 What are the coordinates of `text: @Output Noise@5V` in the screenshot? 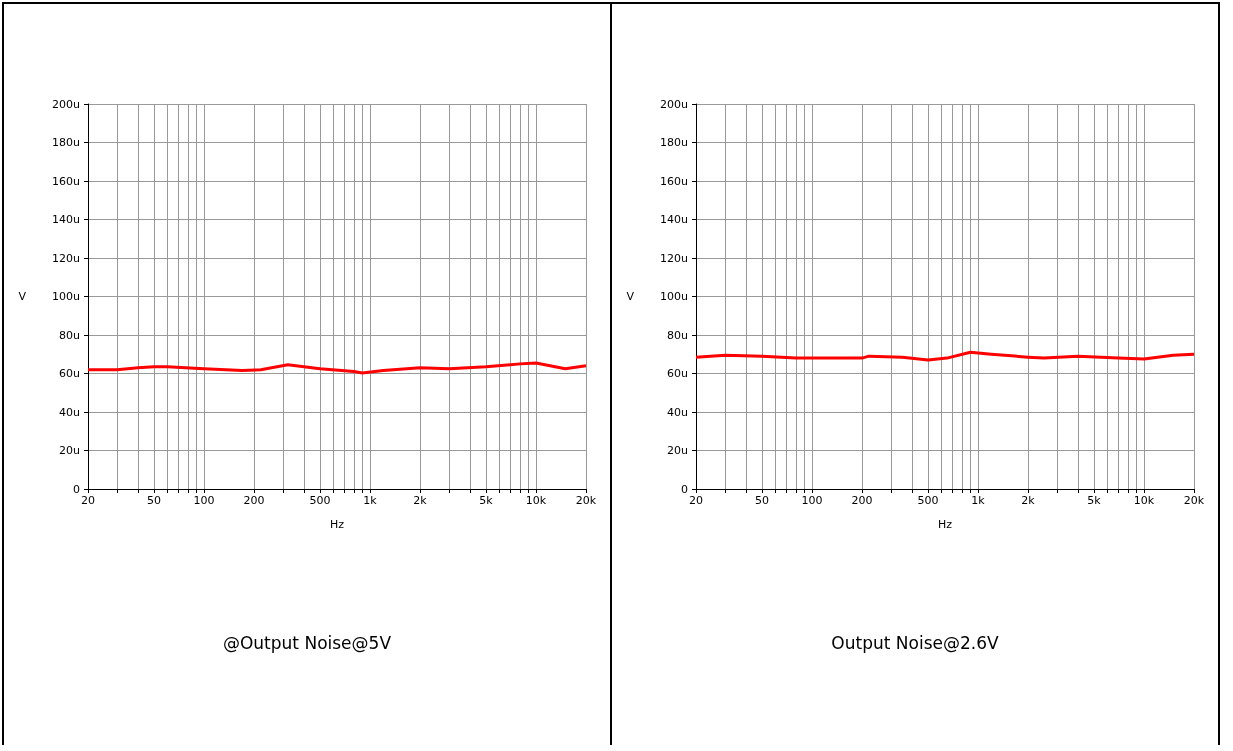 It's located at (307, 642).